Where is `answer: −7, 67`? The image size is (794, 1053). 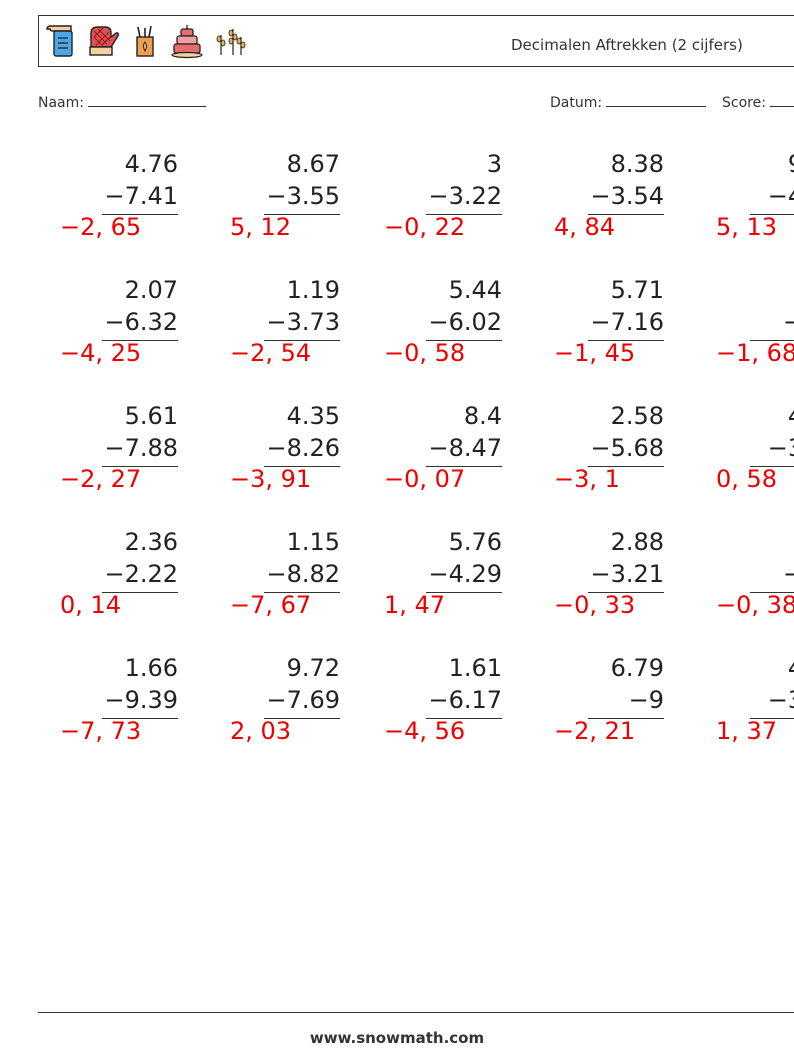
answer: −7, 67 is located at coordinates (271, 605).